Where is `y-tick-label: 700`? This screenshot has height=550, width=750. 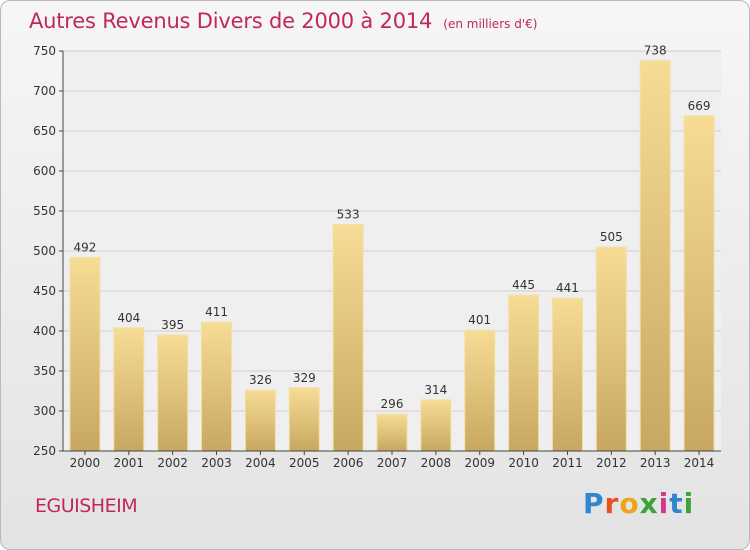
y-tick-label: 700 is located at coordinates (44, 91).